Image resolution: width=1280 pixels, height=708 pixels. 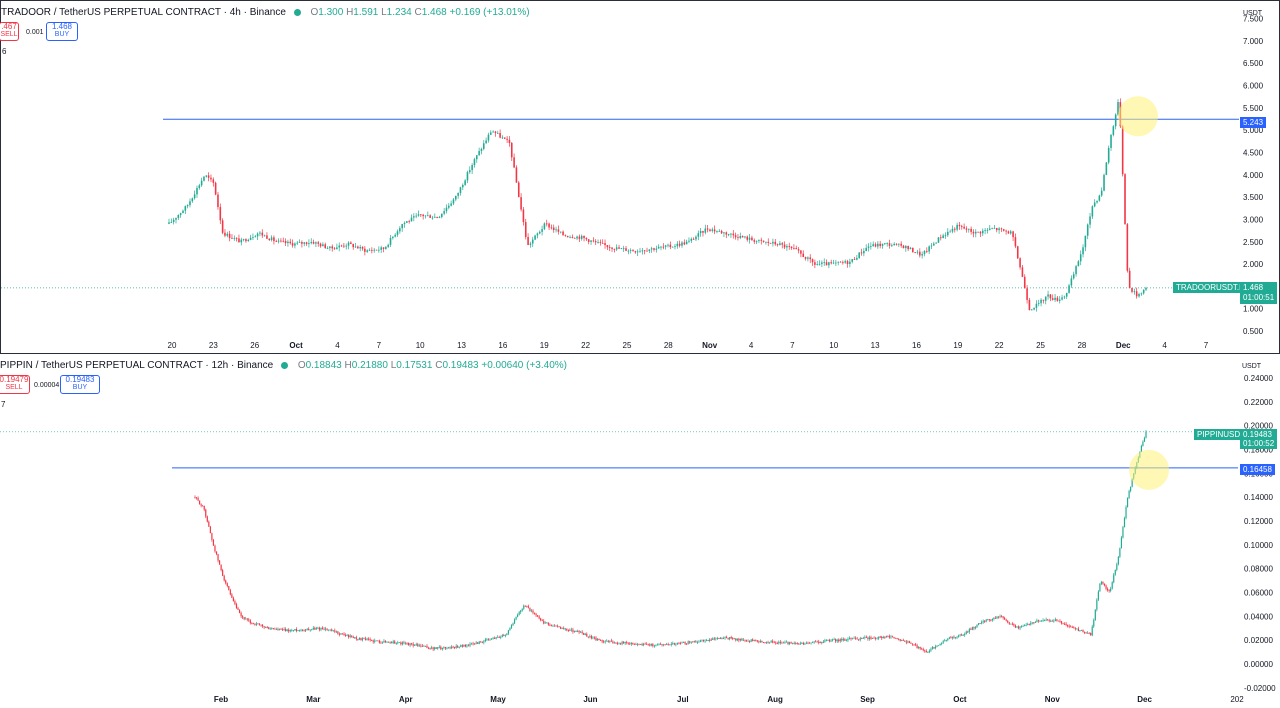 I want to click on pippin-last-price-tag: 0.19483 01:00:52, so click(x=1259, y=439).